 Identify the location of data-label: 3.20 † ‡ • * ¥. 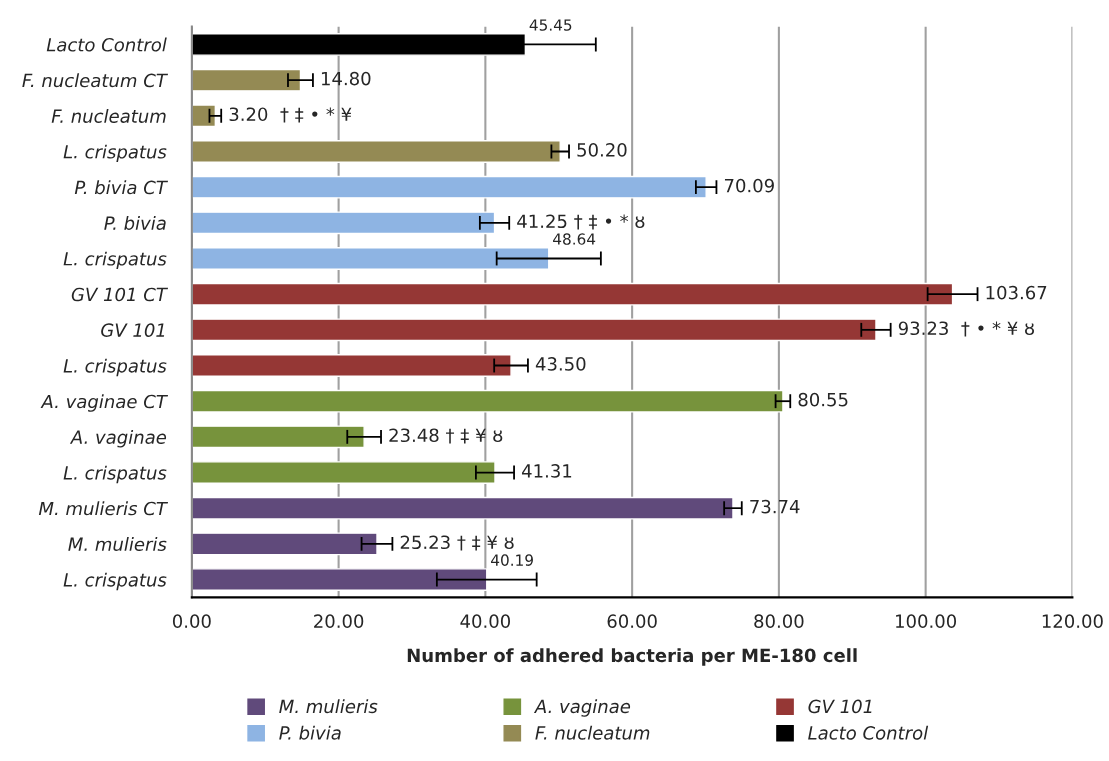
(290, 115).